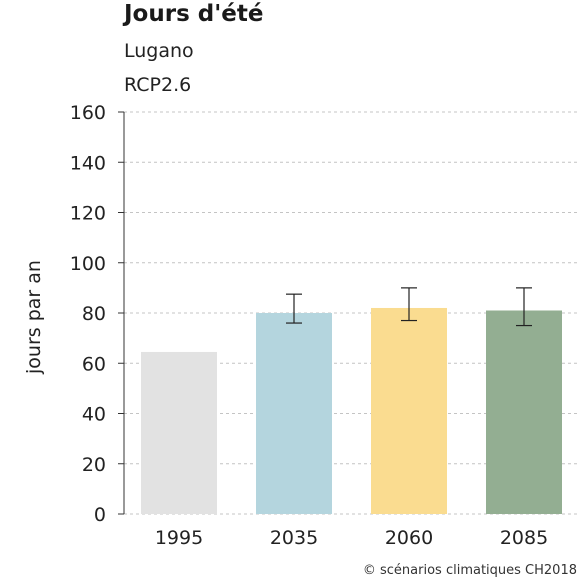 This screenshot has height=583, width=583. Describe the element at coordinates (179, 538) in the screenshot. I see `x-tick-label-1995: 1995` at that location.